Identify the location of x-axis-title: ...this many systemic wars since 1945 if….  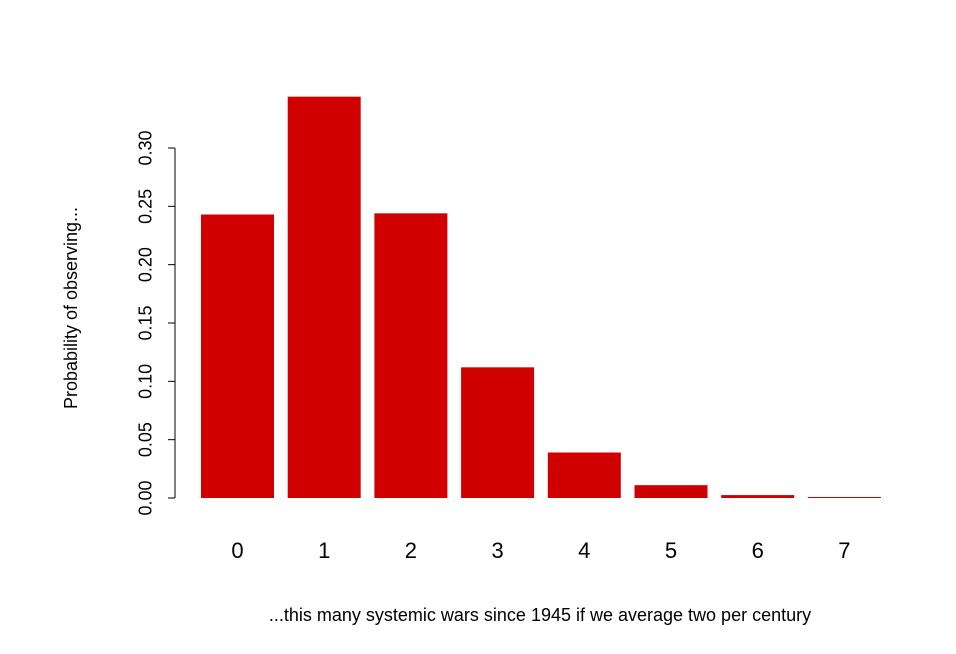
(540, 615).